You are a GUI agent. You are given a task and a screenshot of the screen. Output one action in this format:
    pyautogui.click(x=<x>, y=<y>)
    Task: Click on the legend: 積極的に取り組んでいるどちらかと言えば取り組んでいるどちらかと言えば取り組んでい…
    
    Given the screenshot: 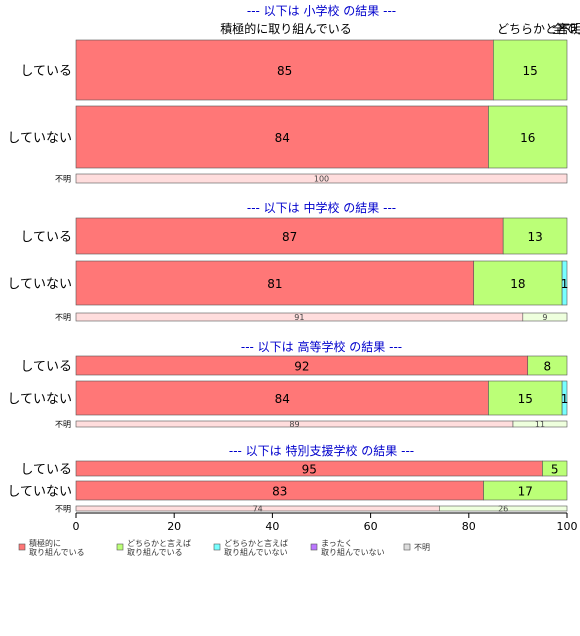 What is the action you would take?
    pyautogui.click(x=224, y=547)
    